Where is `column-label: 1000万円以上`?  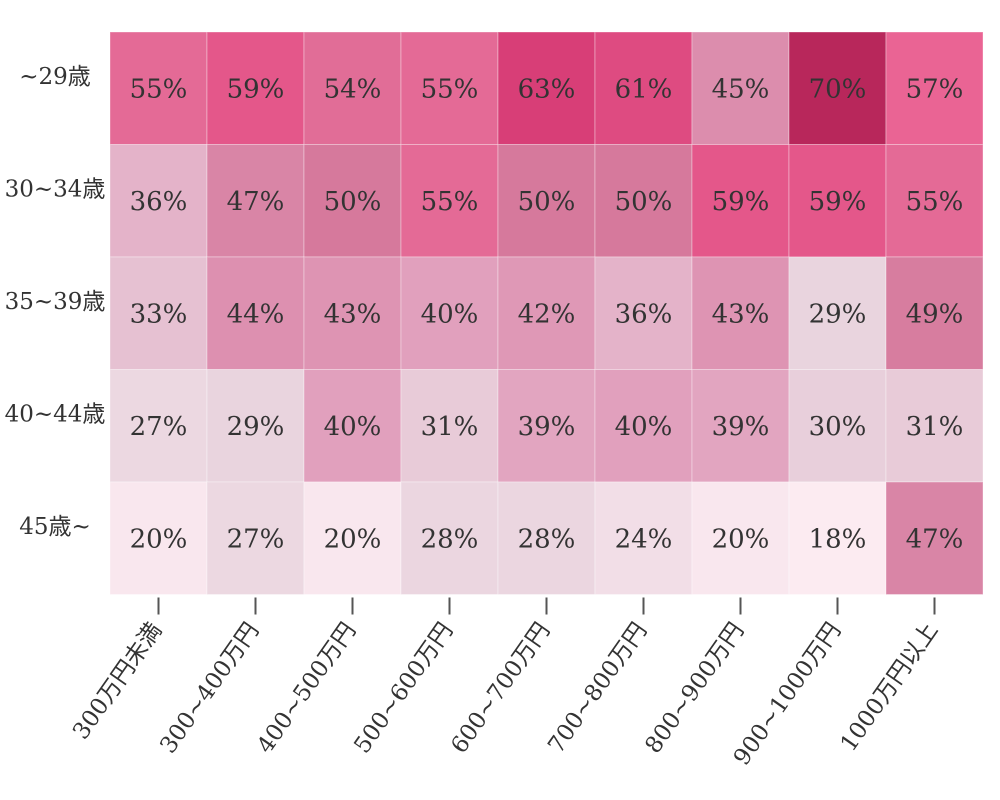 column-label: 1000万円以上 is located at coordinates (890, 687).